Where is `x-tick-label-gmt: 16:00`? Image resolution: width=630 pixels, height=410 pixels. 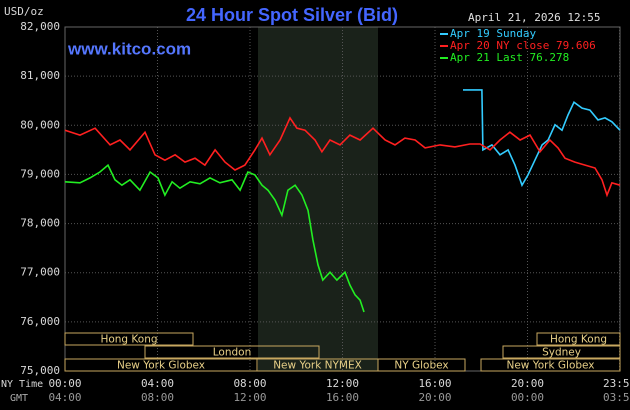 x-tick-label-gmt: 16:00 is located at coordinates (342, 397).